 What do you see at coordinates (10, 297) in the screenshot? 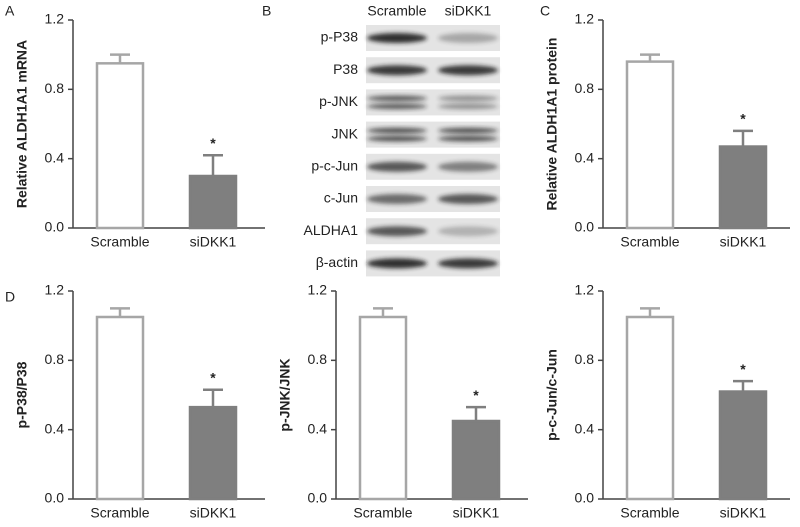
I see `panel-label: D` at bounding box center [10, 297].